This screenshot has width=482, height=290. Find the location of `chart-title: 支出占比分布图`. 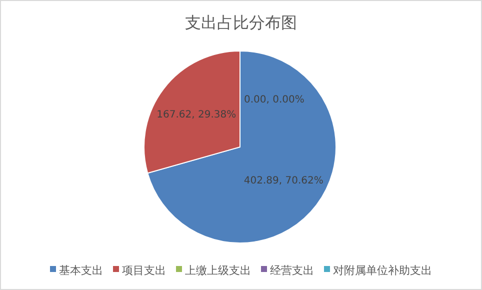

chart-title: 支出占比分布图 is located at coordinates (241, 22).